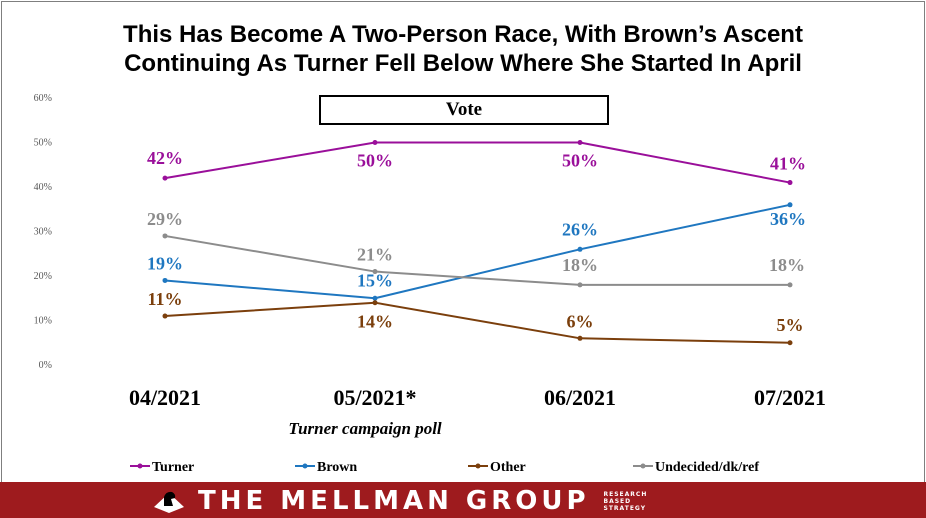 This screenshot has width=926, height=518. What do you see at coordinates (165, 158) in the screenshot?
I see `data-label: 42%` at bounding box center [165, 158].